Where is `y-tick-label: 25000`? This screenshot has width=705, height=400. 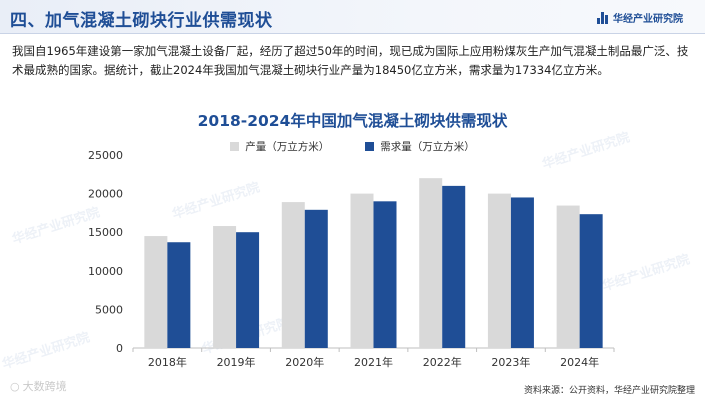 y-tick-label: 25000 is located at coordinates (105, 155).